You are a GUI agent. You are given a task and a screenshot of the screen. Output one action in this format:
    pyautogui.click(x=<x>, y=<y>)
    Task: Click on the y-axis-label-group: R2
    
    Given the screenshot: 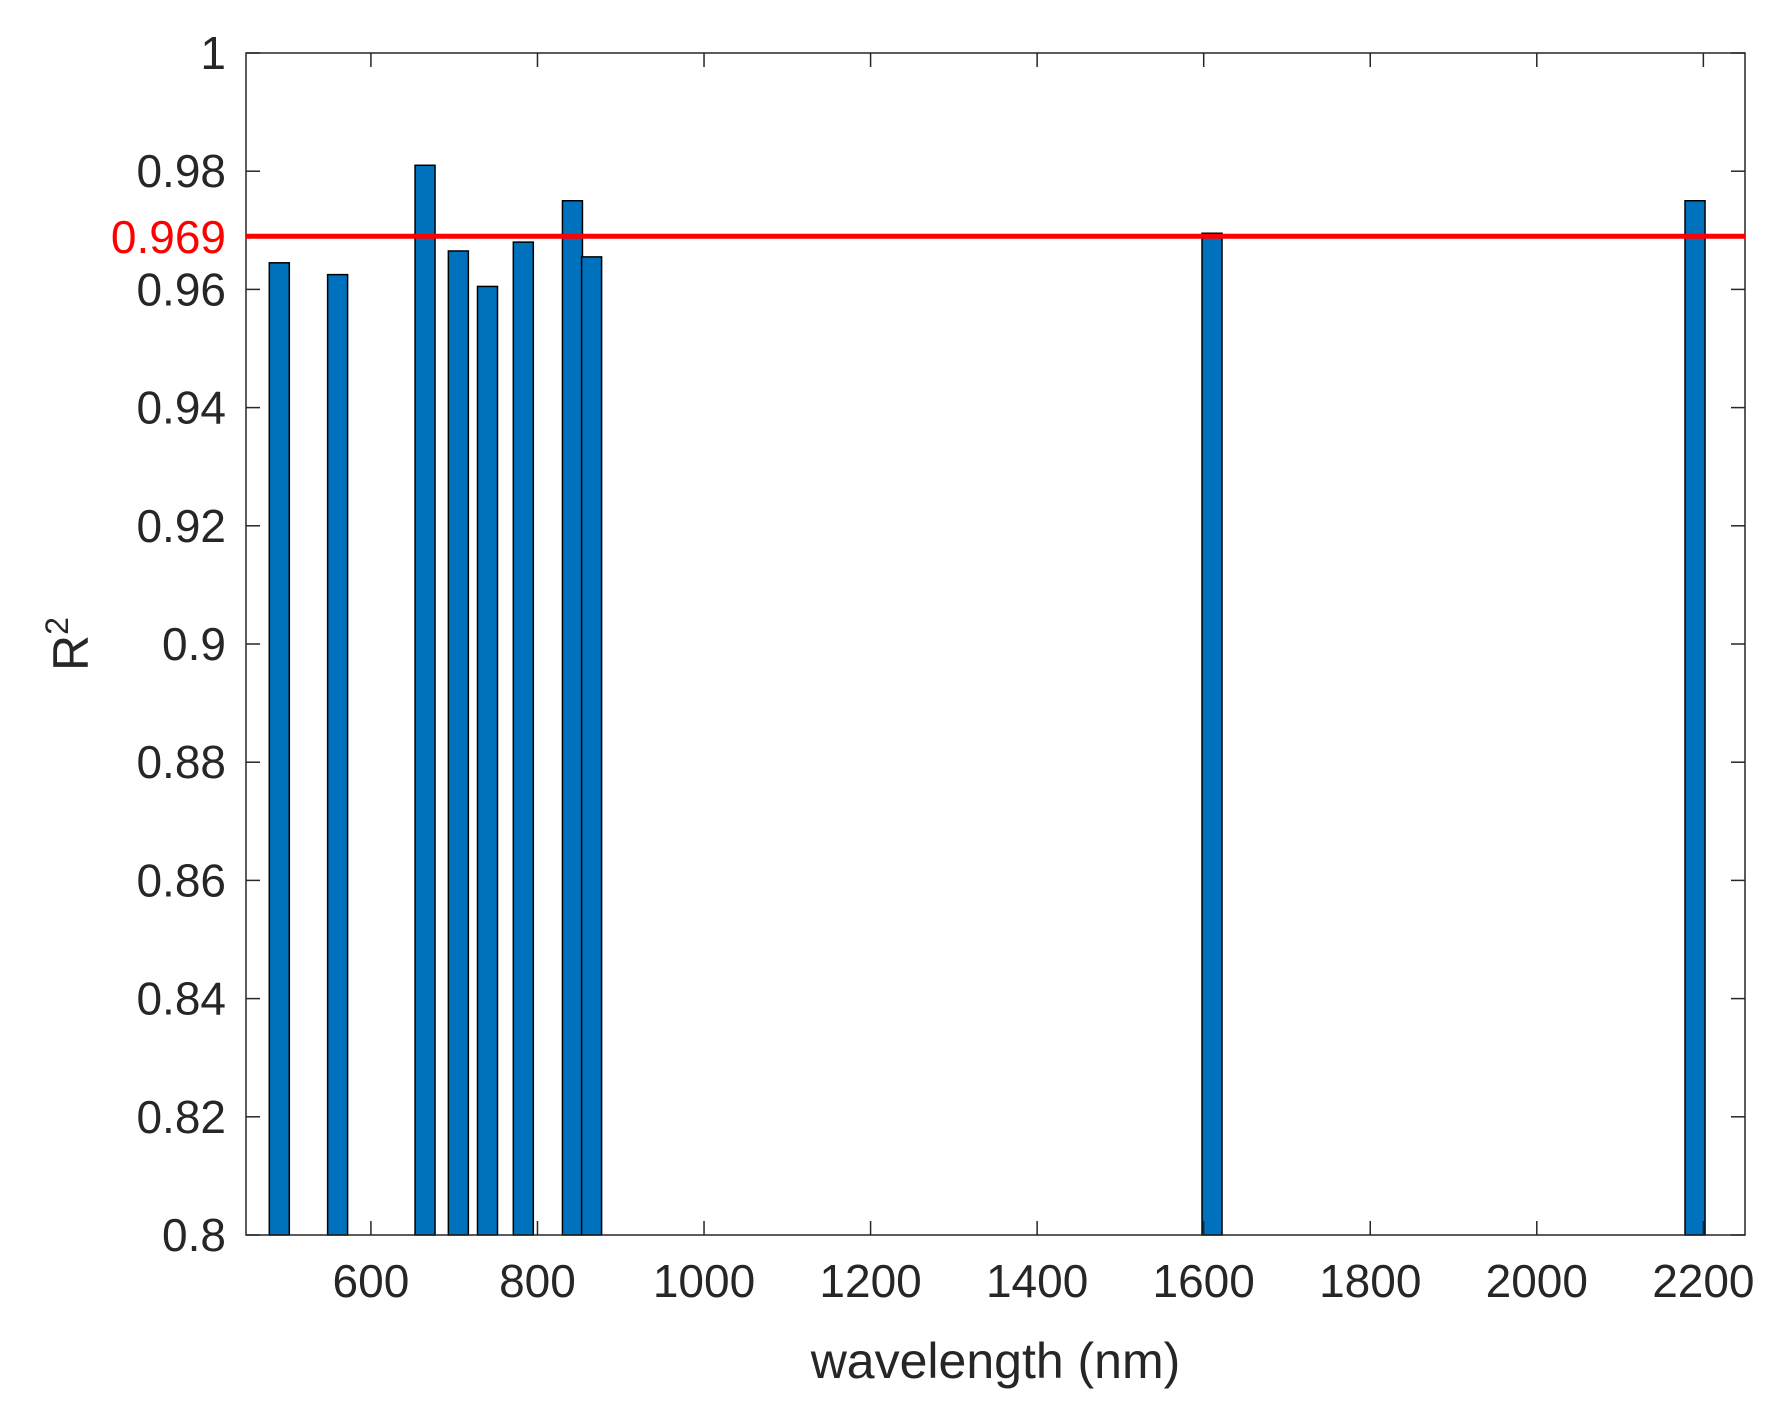 What is the action you would take?
    pyautogui.click(x=69, y=644)
    